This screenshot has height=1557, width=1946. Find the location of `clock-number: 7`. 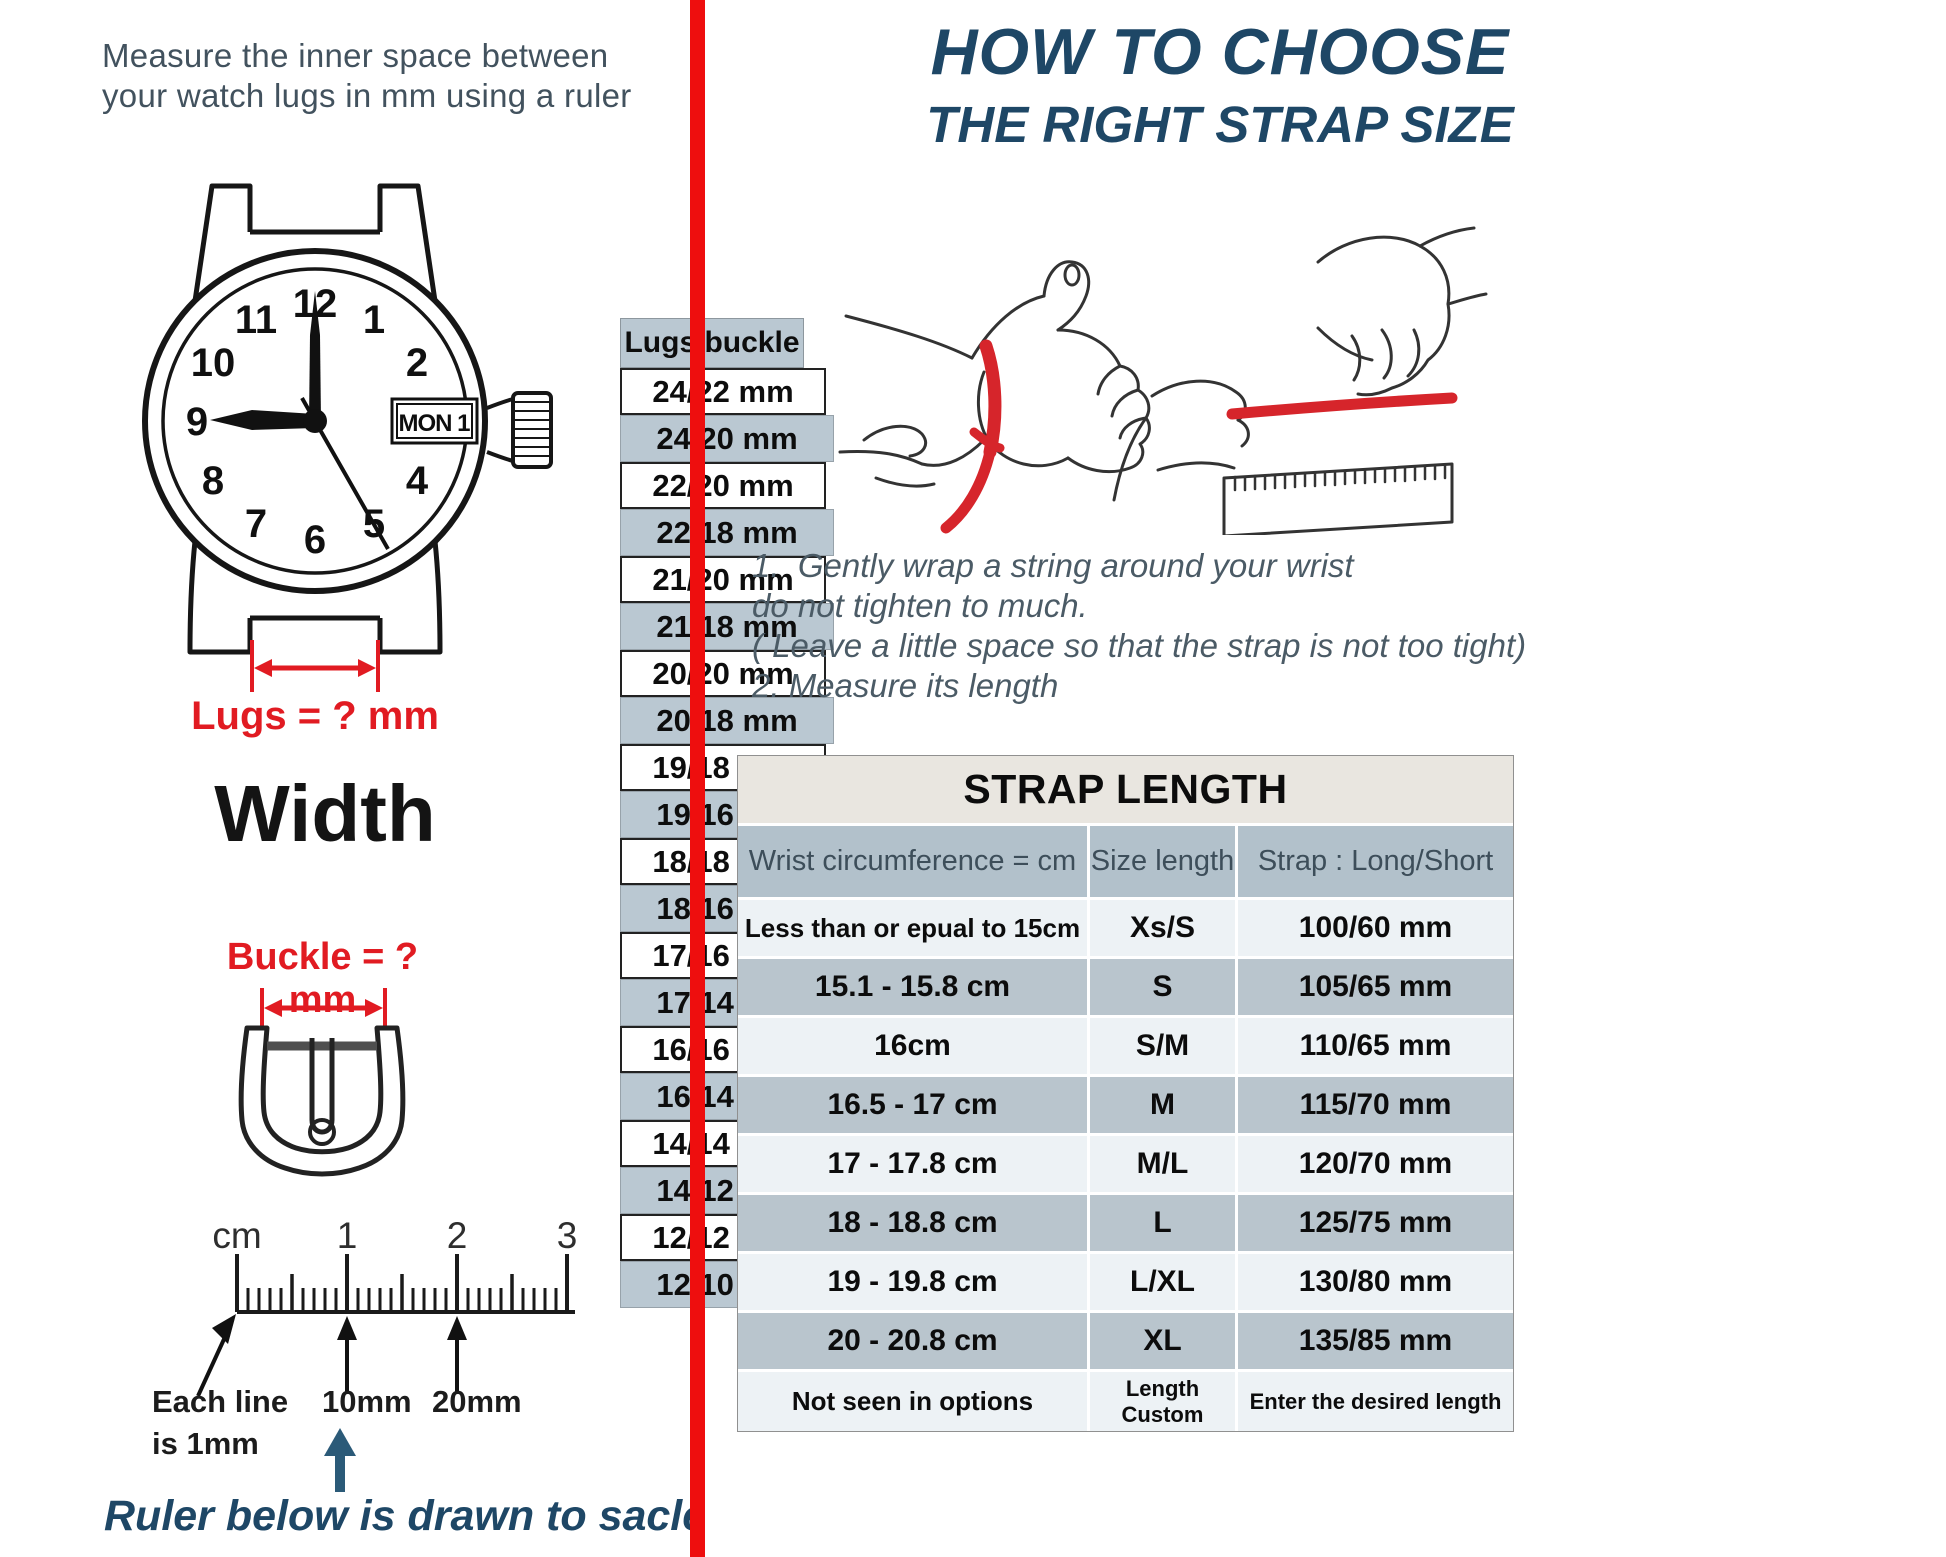

clock-number: 7 is located at coordinates (256, 524).